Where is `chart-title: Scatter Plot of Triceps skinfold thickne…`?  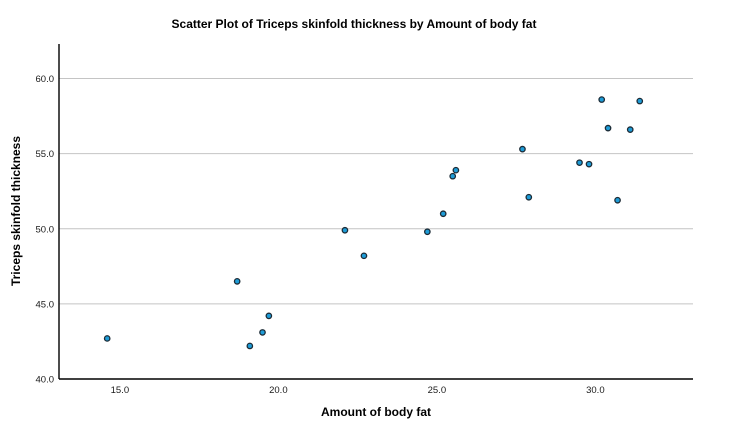 chart-title: Scatter Plot of Triceps skinfold thickne… is located at coordinates (354, 24).